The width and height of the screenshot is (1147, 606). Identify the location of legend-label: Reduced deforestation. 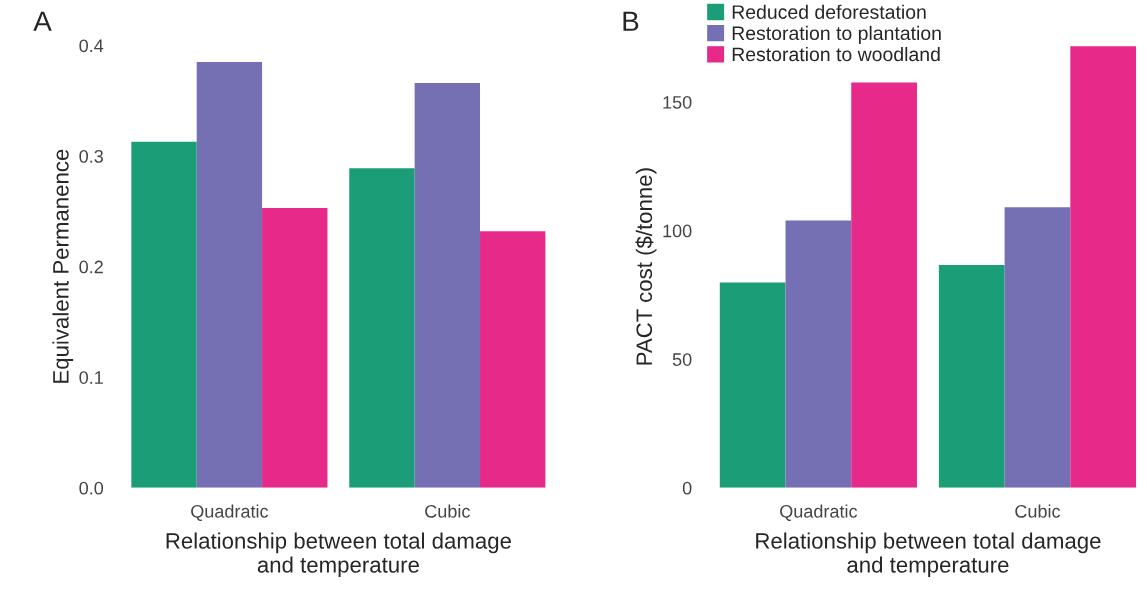
(829, 11).